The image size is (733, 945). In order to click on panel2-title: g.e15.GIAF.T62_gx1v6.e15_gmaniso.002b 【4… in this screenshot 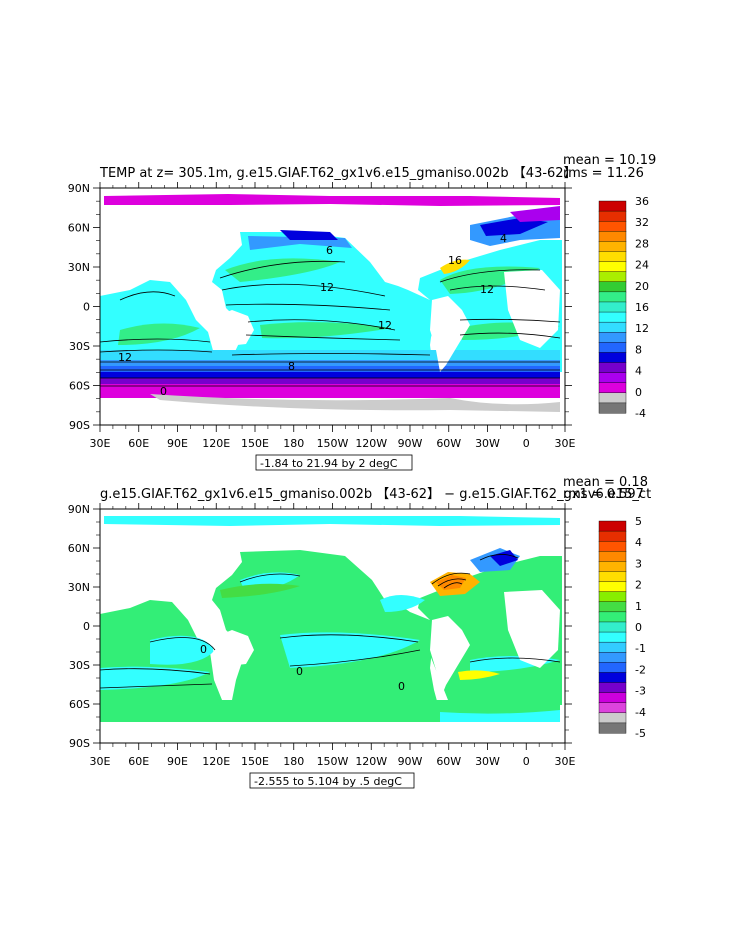, I will do `click(375, 494)`.